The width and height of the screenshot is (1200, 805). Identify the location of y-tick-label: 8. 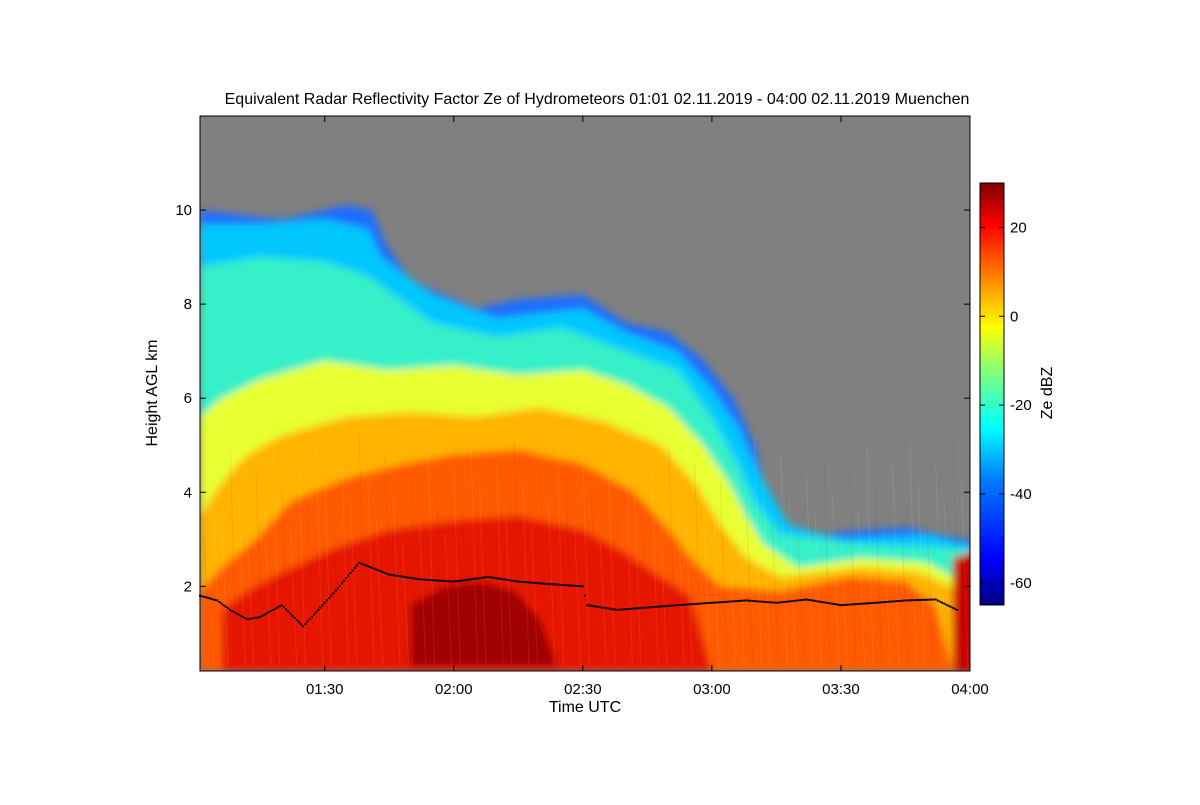
(188, 304).